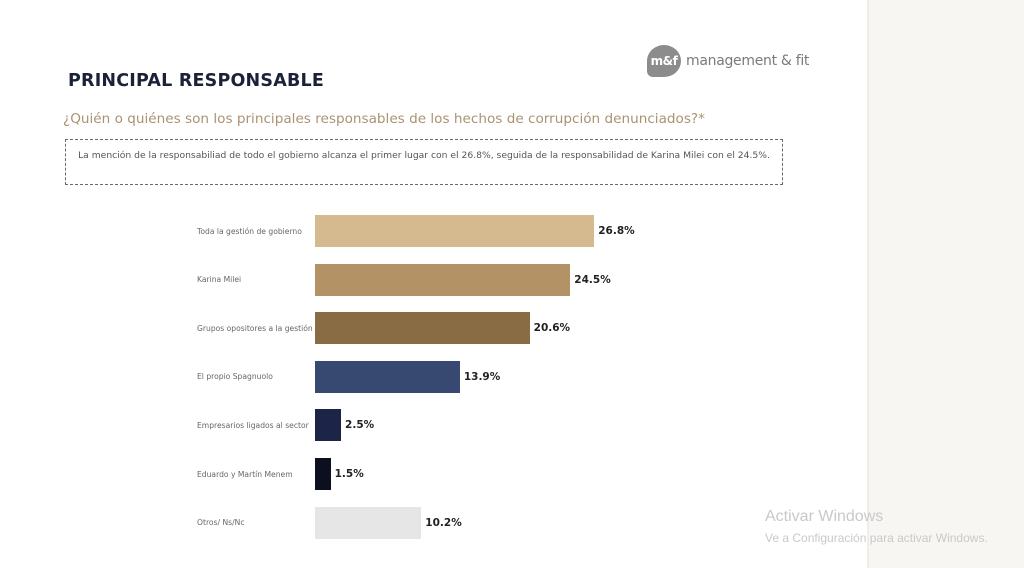 The image size is (1024, 568). I want to click on category-label: Karina Milei, so click(219, 280).